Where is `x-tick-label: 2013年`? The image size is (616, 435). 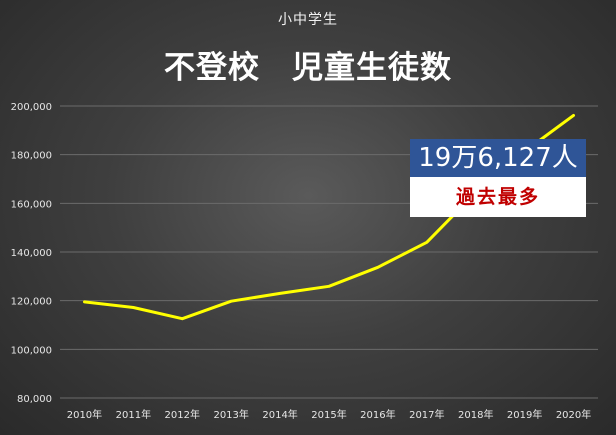
x-tick-label: 2013年 is located at coordinates (230, 414).